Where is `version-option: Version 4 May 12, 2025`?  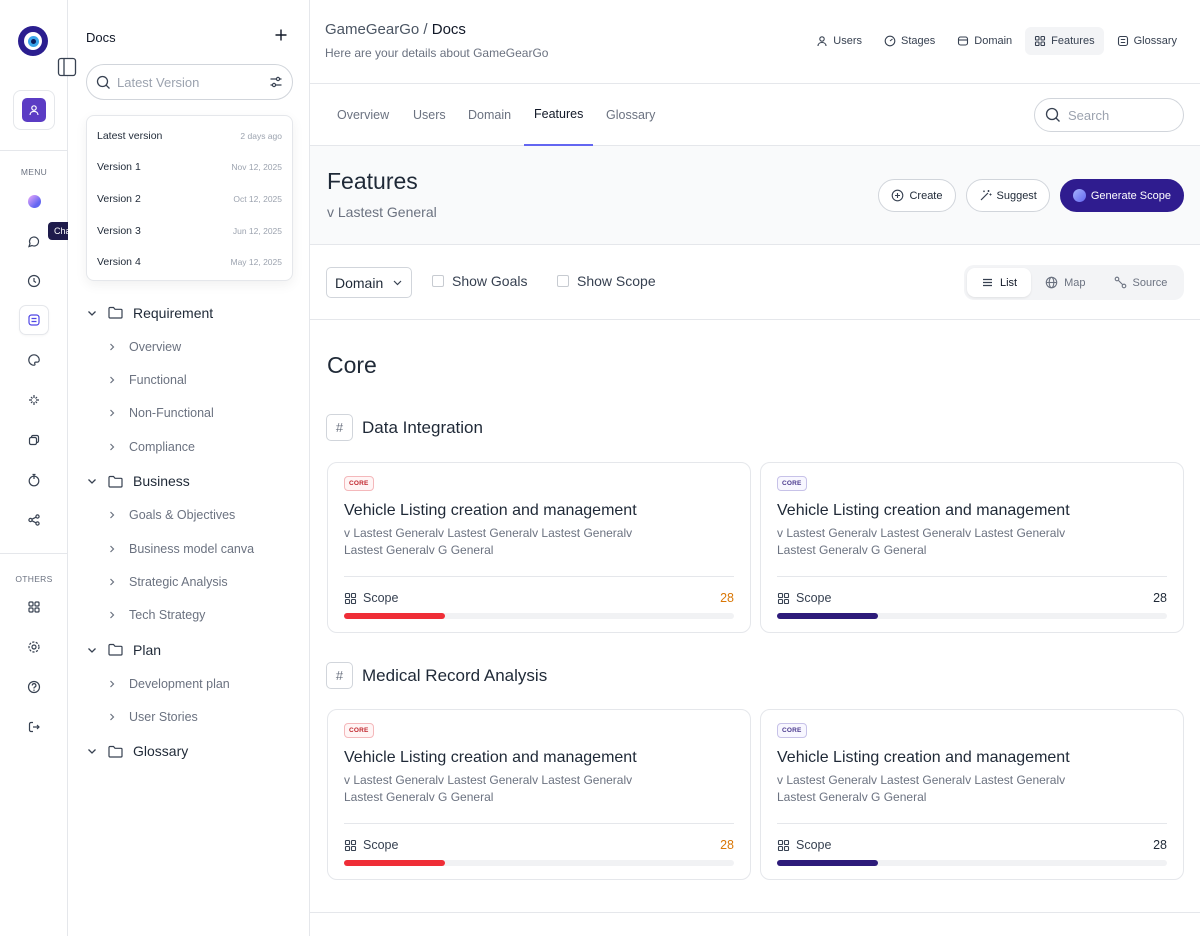
version-option: Version 4 May 12, 2025 is located at coordinates (189, 262).